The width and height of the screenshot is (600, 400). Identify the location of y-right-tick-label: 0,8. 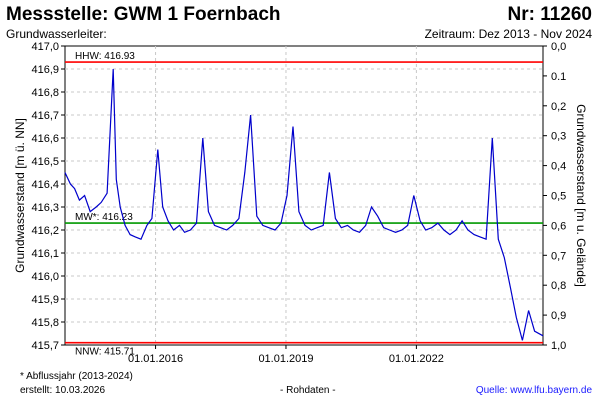
(558, 286).